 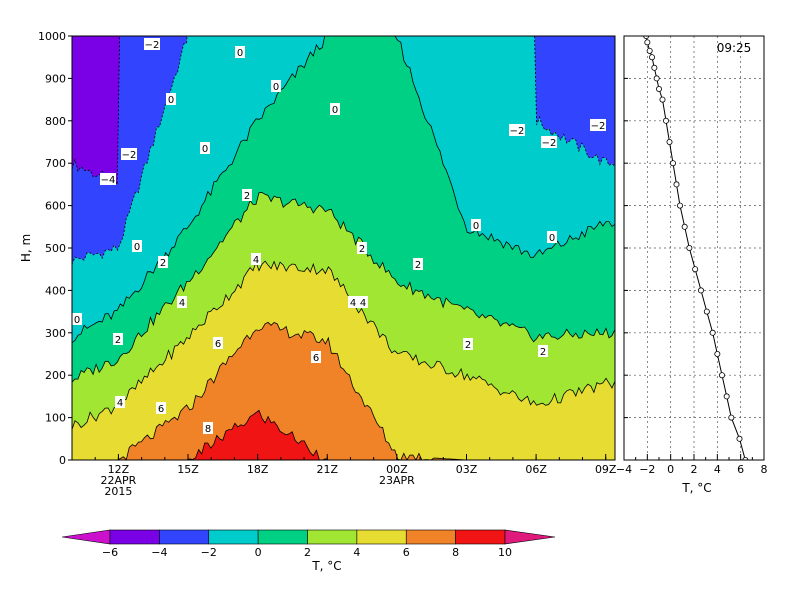 What do you see at coordinates (55, 375) in the screenshot?
I see `y-tick-label: 200` at bounding box center [55, 375].